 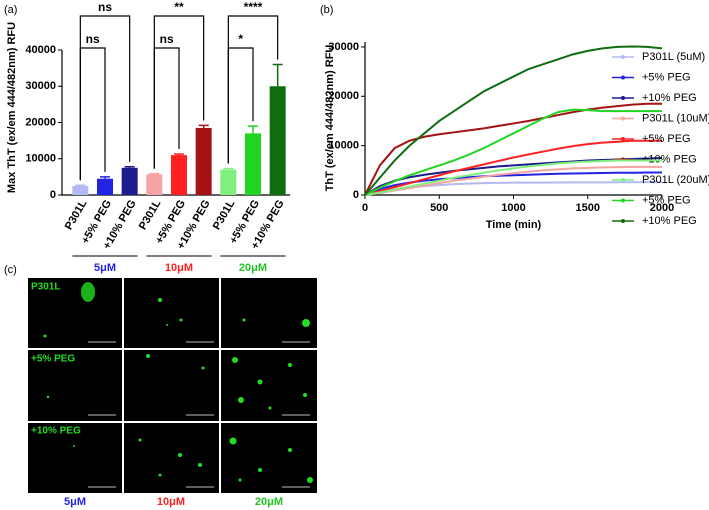 I want to click on x-tick-label: 500, so click(x=439, y=208).